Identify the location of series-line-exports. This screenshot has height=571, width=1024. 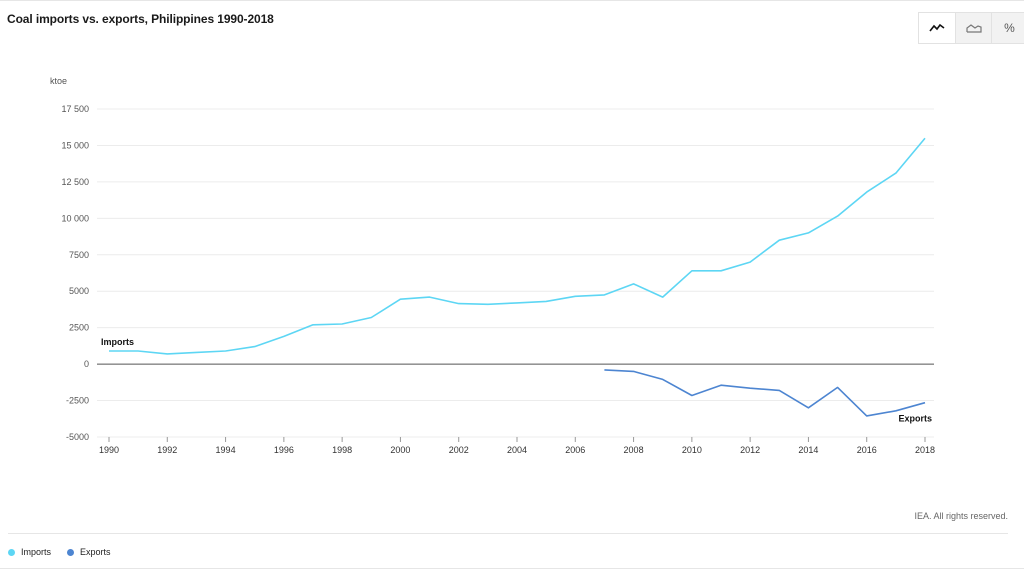
(765, 393).